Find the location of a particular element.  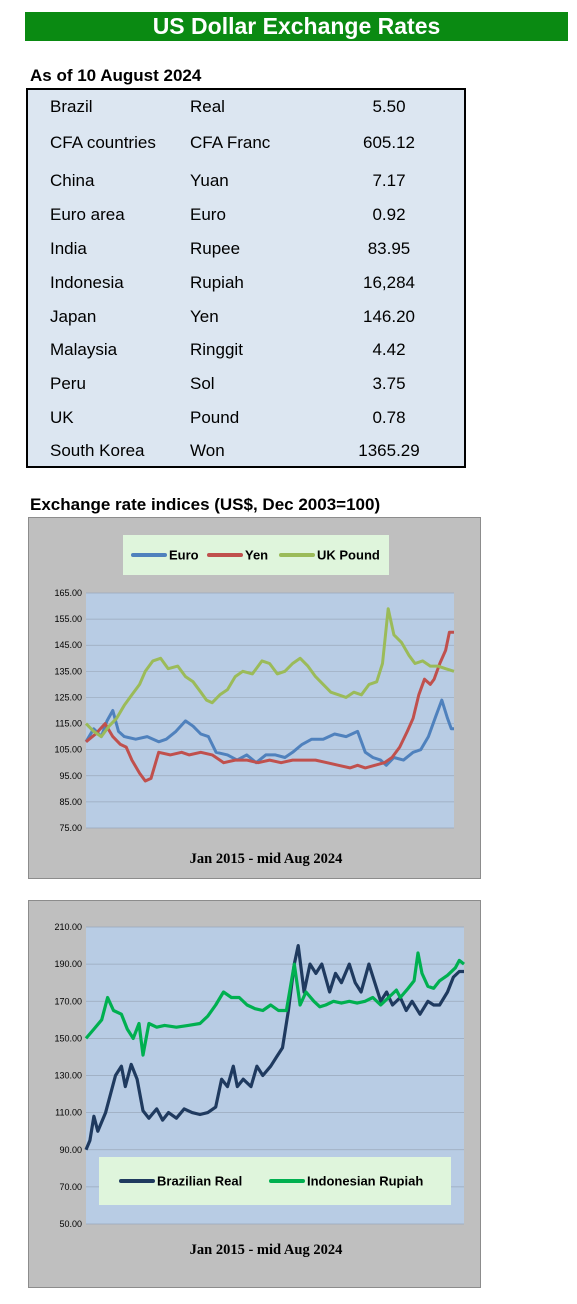

country-cell: China is located at coordinates (72, 180).